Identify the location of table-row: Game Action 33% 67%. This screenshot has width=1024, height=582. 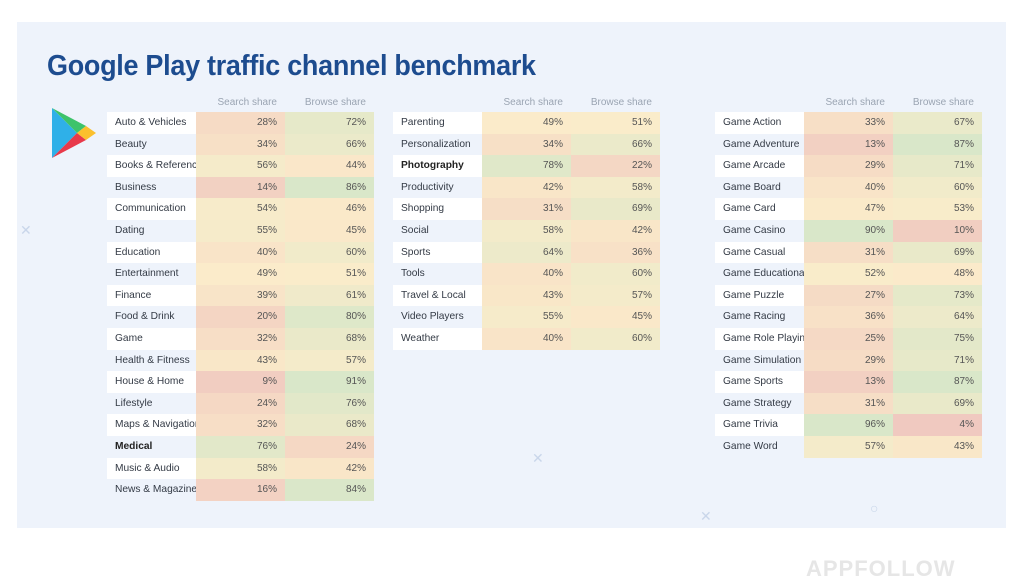
(848, 123).